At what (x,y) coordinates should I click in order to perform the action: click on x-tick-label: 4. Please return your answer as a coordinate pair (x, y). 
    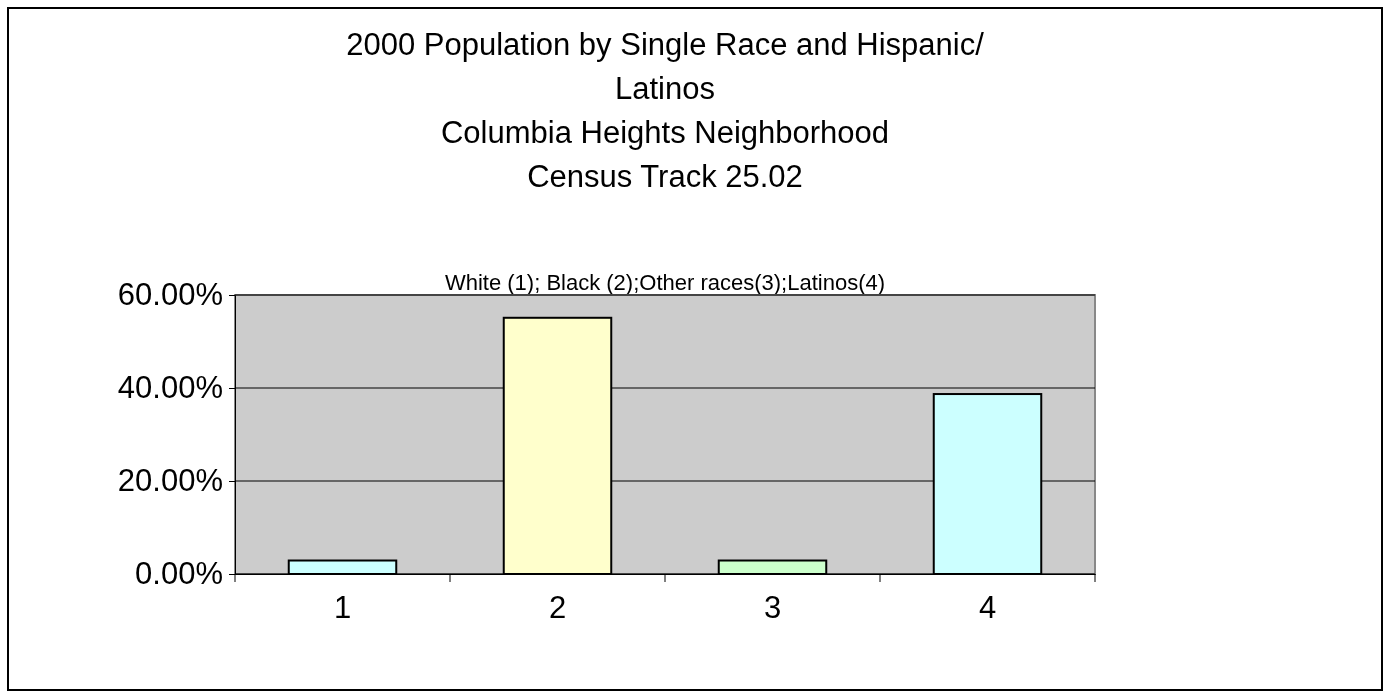
    Looking at the image, I should click on (987, 608).